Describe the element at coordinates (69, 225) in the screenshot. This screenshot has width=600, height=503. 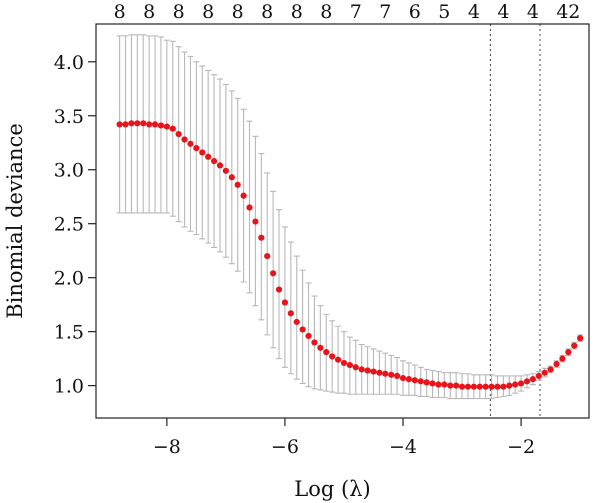
I see `y-tick-label: 2.5` at that location.